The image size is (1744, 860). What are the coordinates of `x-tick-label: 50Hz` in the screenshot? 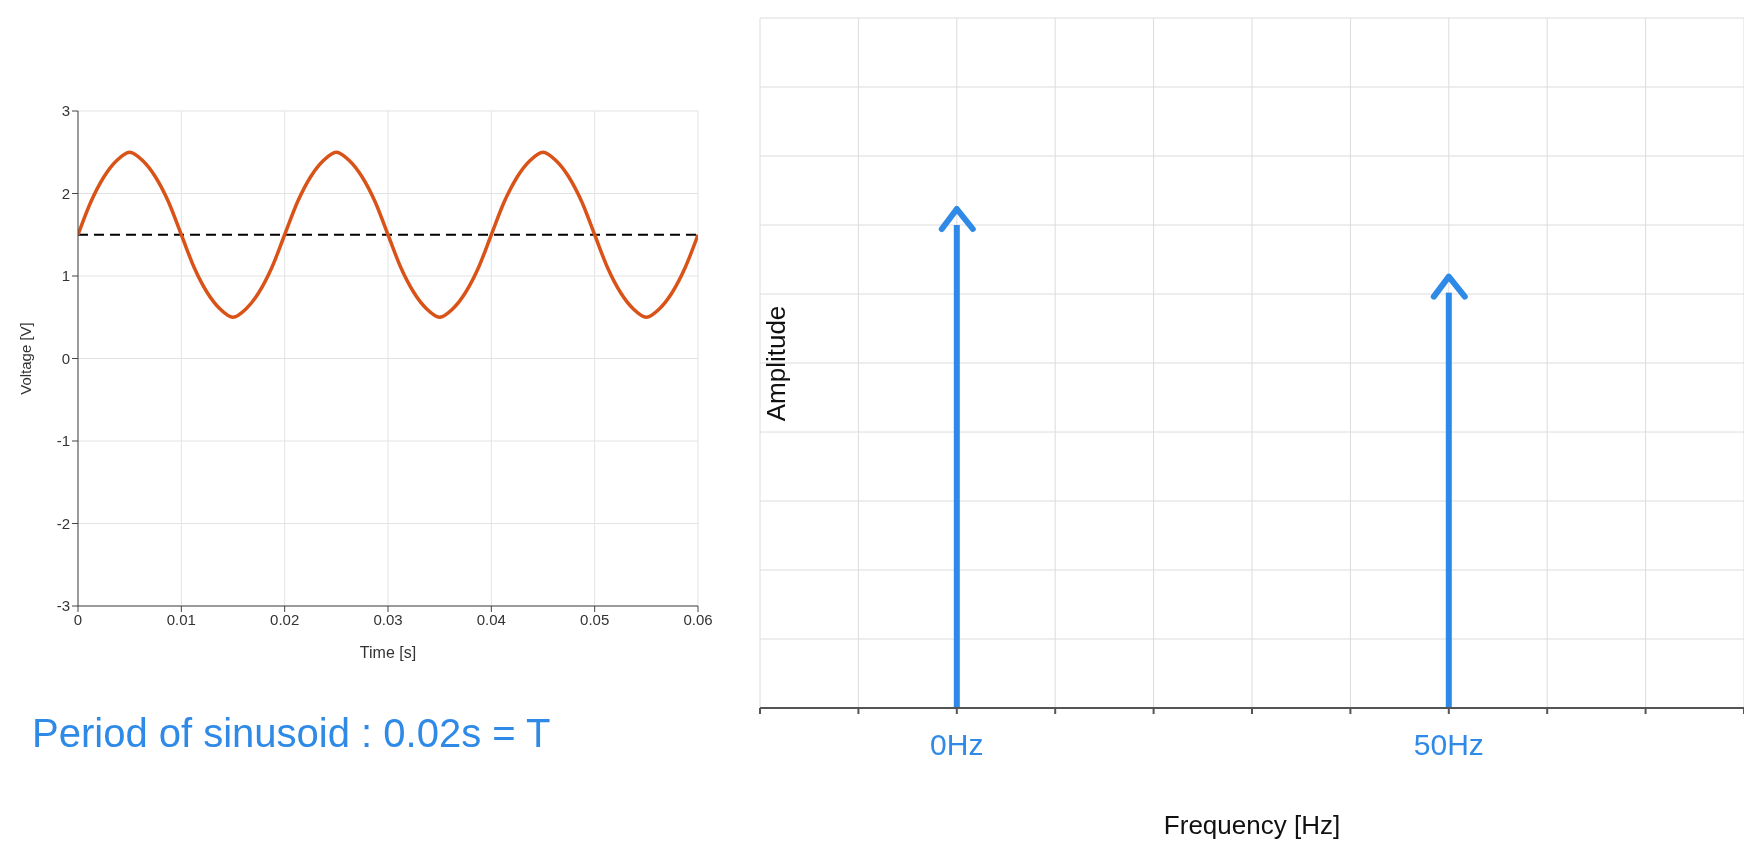 It's located at (1448, 745).